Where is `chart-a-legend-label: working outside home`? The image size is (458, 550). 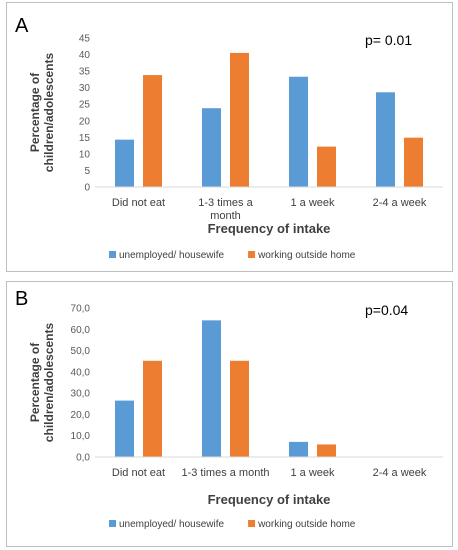 chart-a-legend-label: working outside home is located at coordinates (306, 255).